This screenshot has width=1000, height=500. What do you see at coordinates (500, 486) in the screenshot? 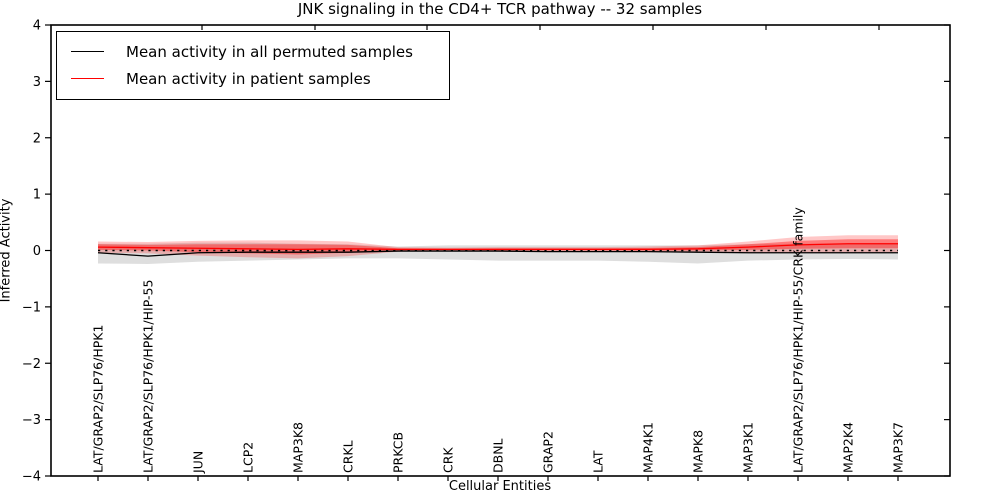
I see `x-axis-label: Cellular Entities` at bounding box center [500, 486].